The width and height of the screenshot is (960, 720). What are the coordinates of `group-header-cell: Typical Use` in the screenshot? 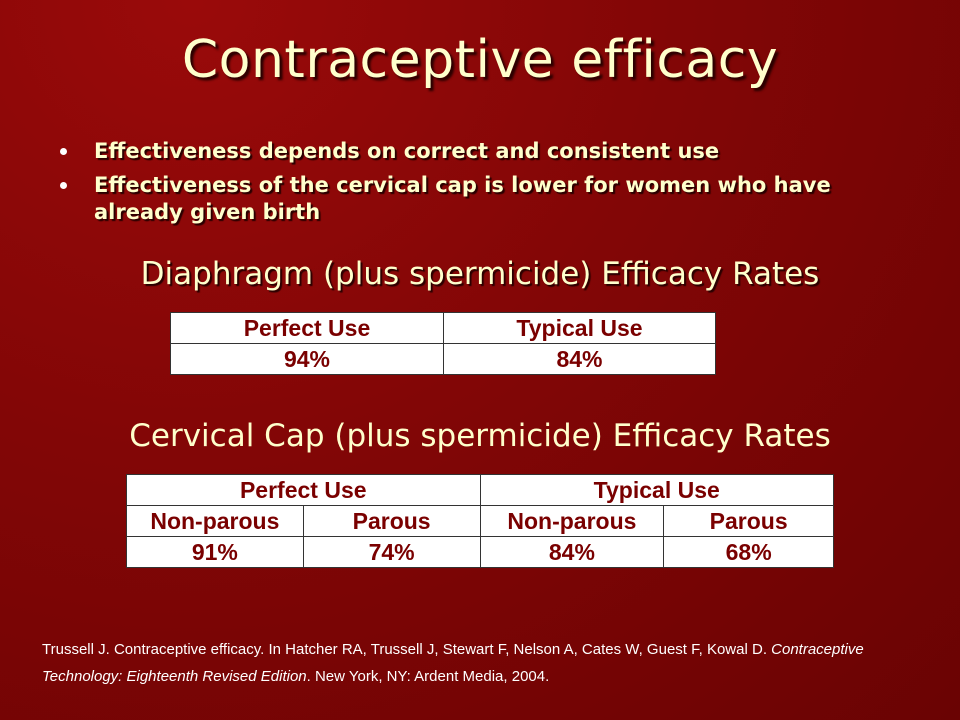 It's located at (656, 490).